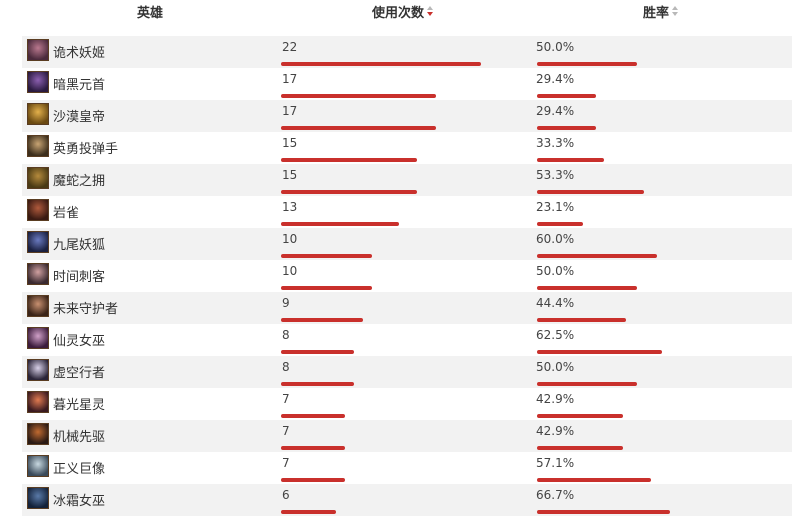 The height and width of the screenshot is (522, 810). Describe the element at coordinates (79, 373) in the screenshot. I see `hero-name: 虚空行者` at that location.